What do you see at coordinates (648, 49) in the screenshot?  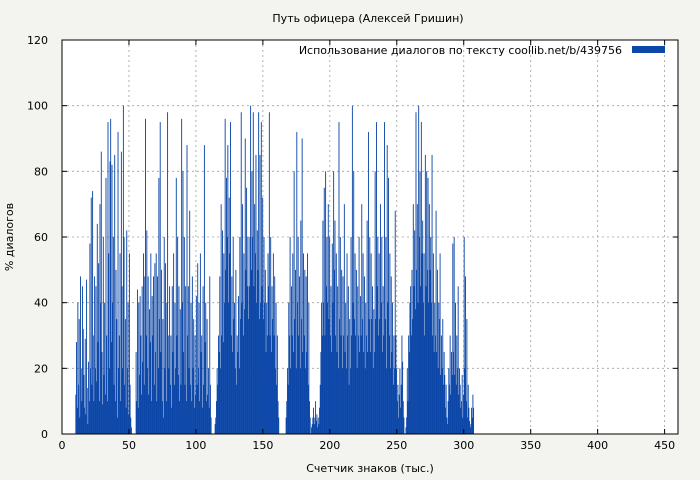 I see `legend-swatch` at bounding box center [648, 49].